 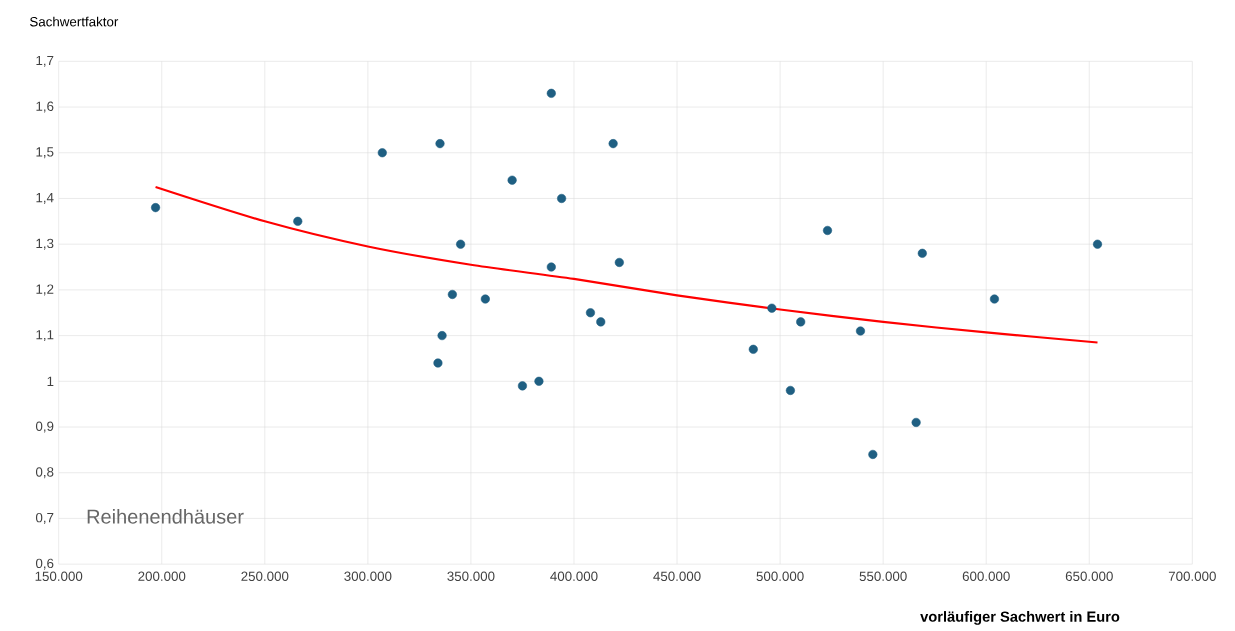 I want to click on y-tick-label: 1,5, so click(x=45, y=153).